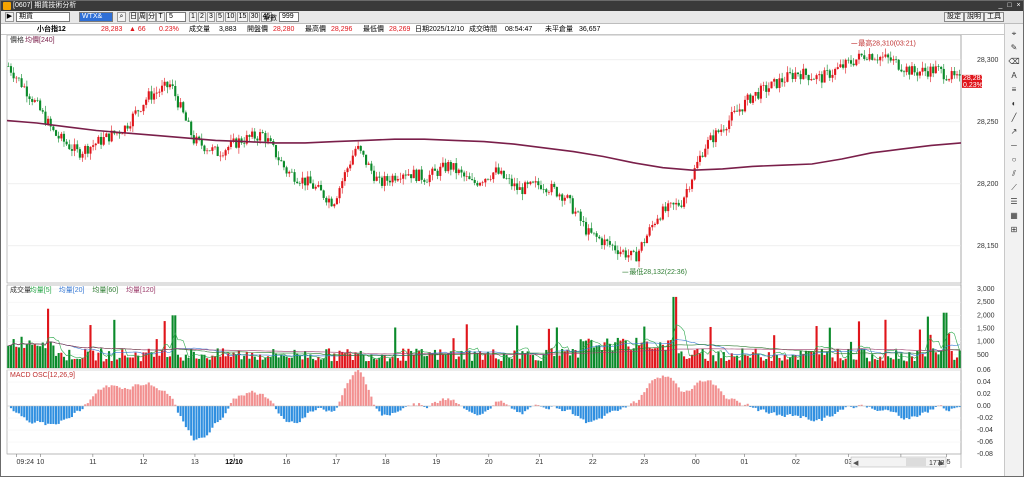 This screenshot has height=478, width=1024. I want to click on interval-button-30: 30, so click(254, 17).